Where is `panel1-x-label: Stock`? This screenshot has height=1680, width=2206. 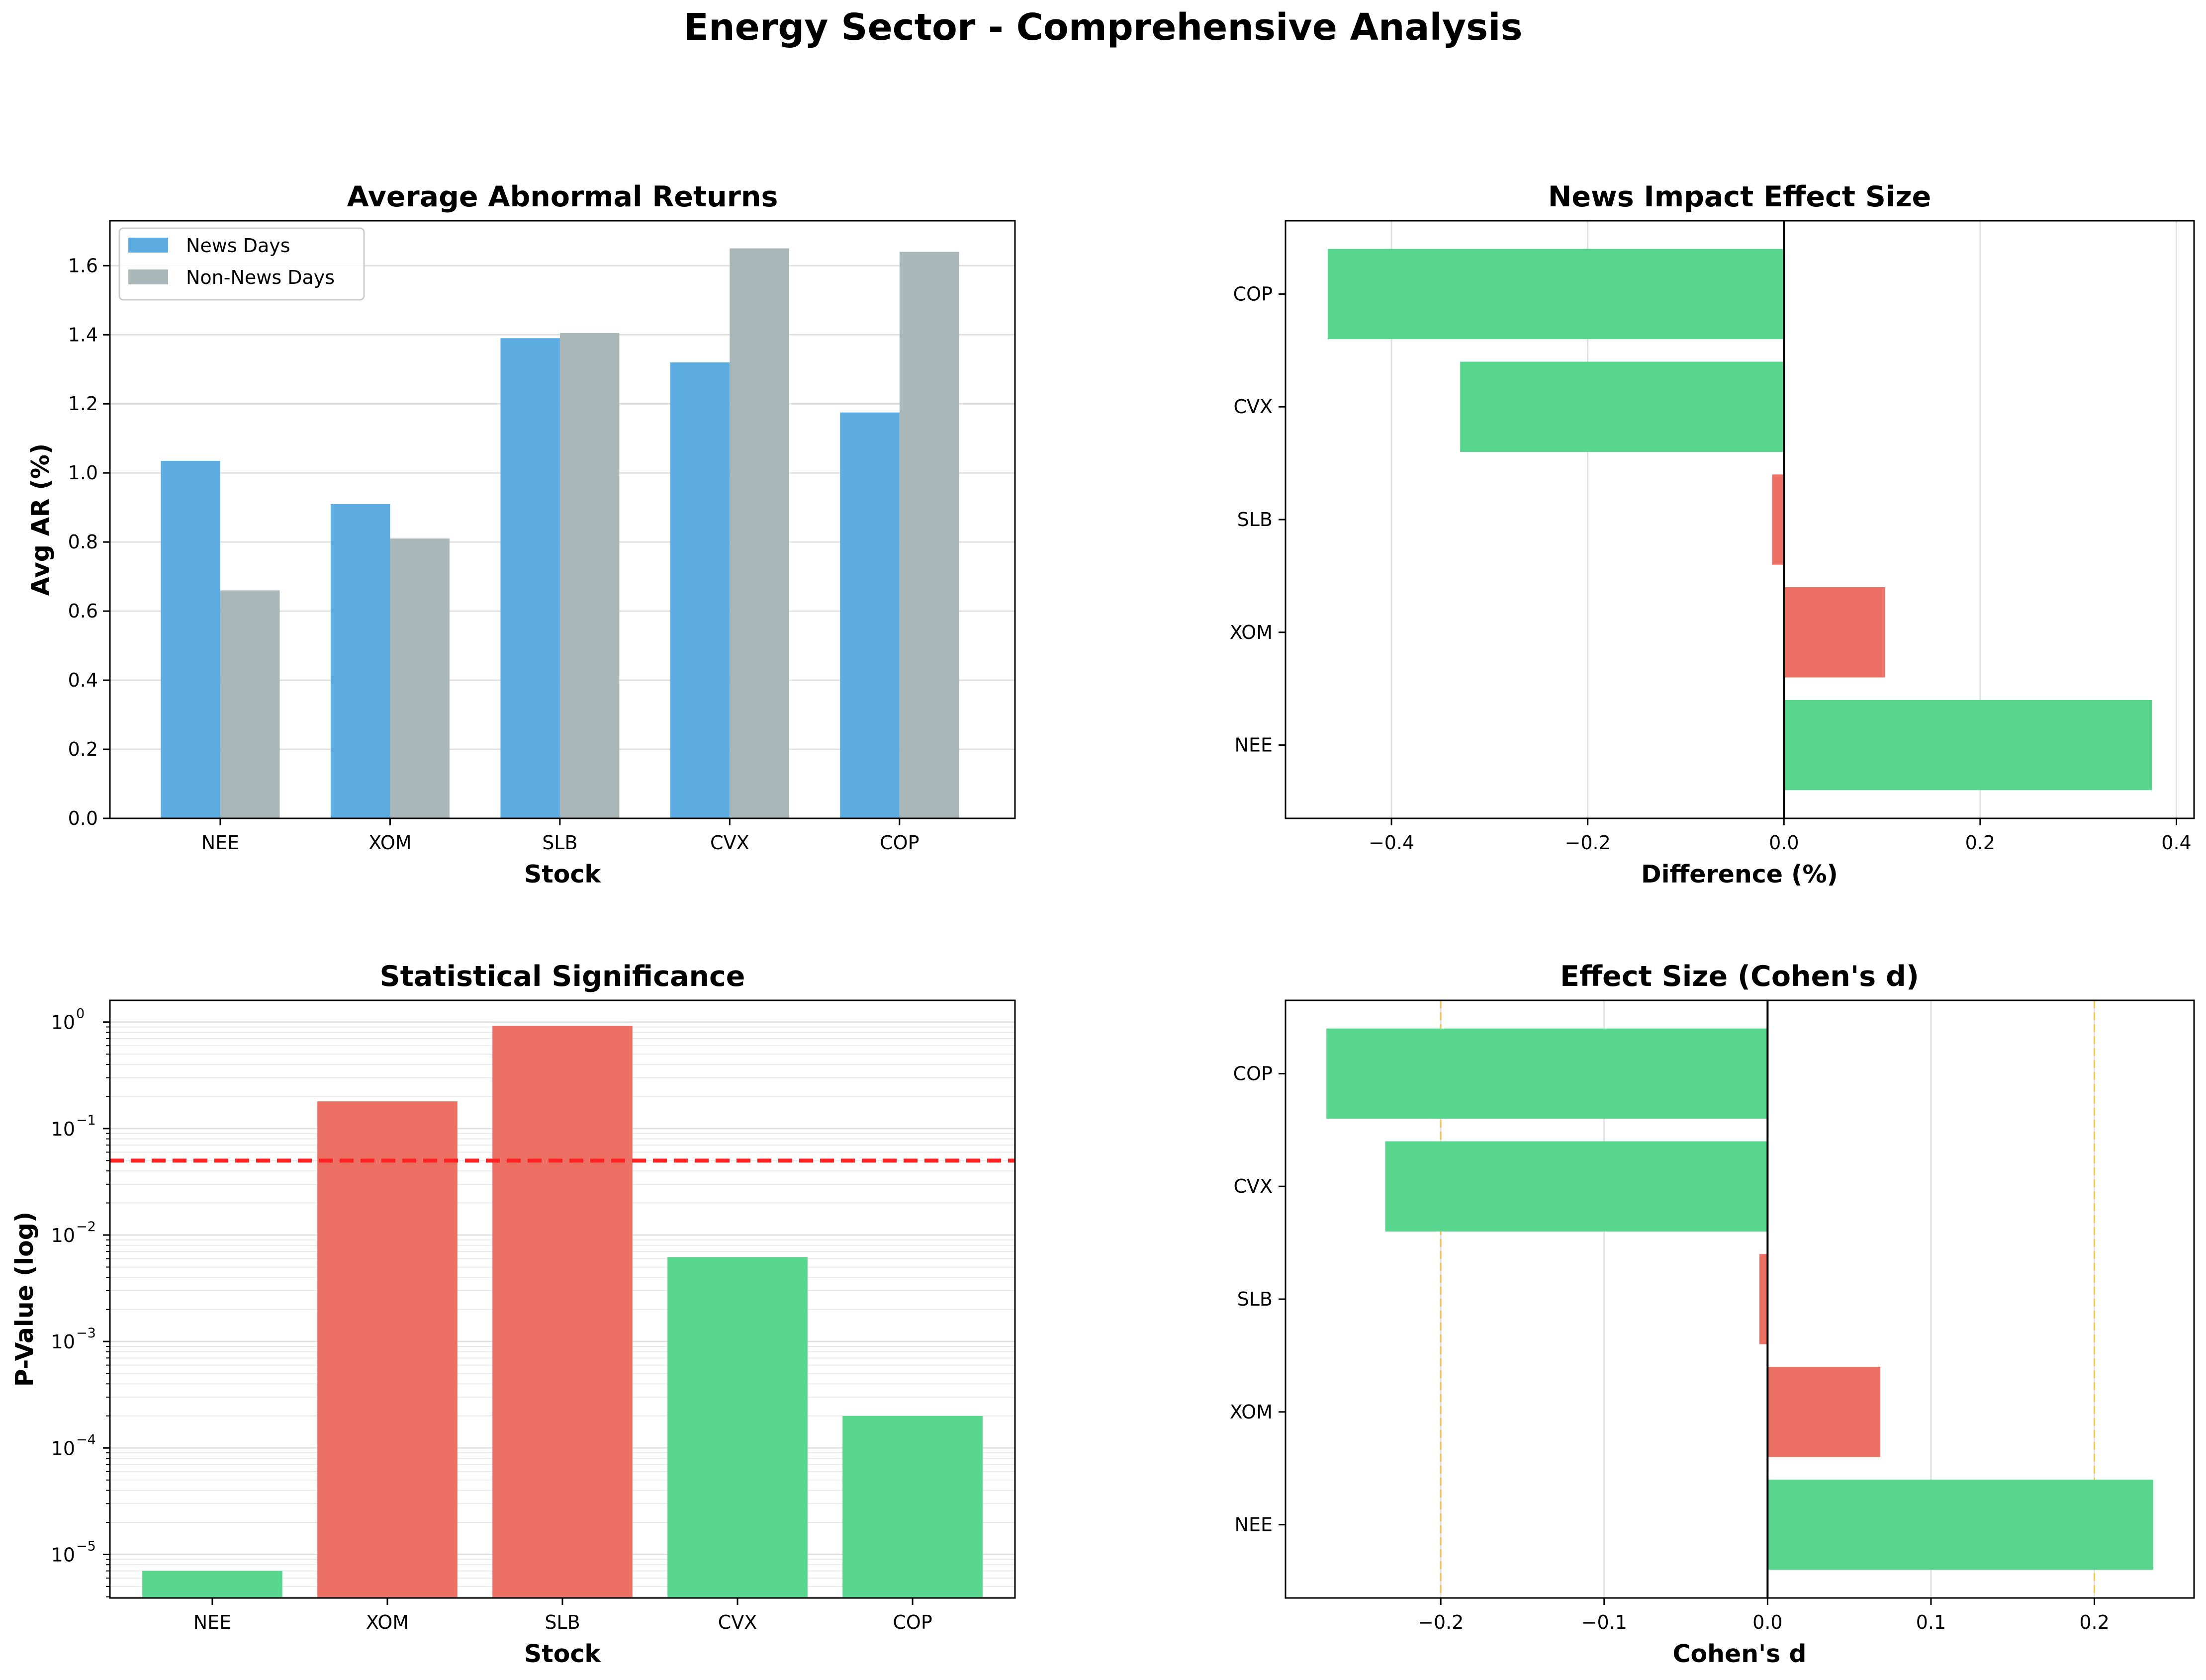 panel1-x-label: Stock is located at coordinates (563, 874).